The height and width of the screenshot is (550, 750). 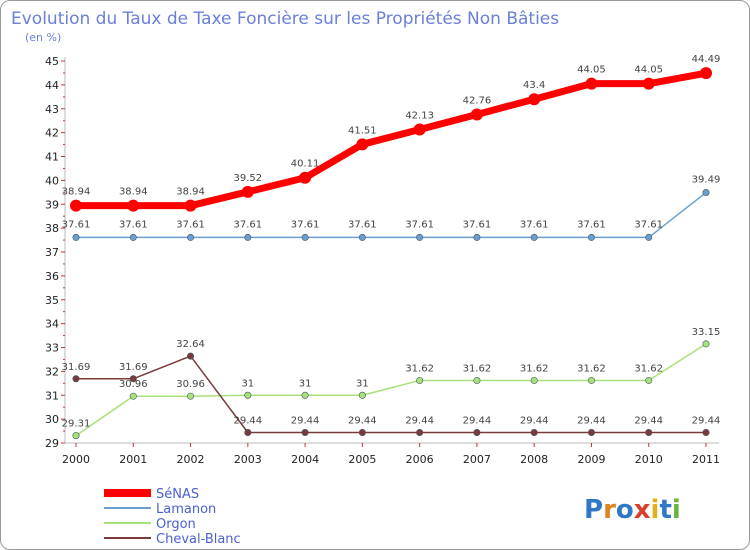 I want to click on data-label: 44.05, so click(x=591, y=70).